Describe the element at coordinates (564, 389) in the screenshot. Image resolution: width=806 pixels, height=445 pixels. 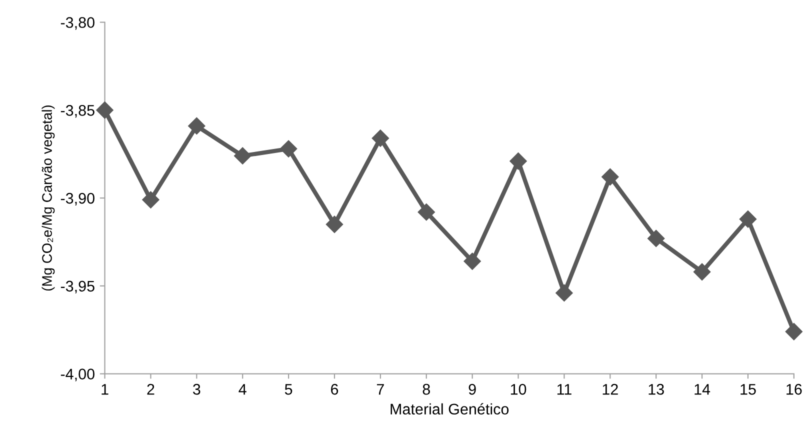
I see `x-tick-label: 11` at that location.